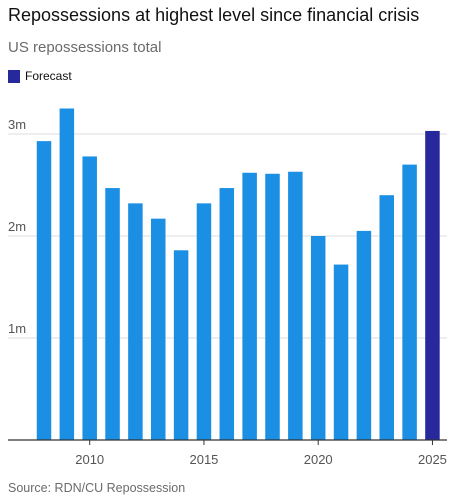 The height and width of the screenshot is (500, 455). What do you see at coordinates (97, 488) in the screenshot?
I see `chart-source: Source: RDN/CU Repossession` at bounding box center [97, 488].